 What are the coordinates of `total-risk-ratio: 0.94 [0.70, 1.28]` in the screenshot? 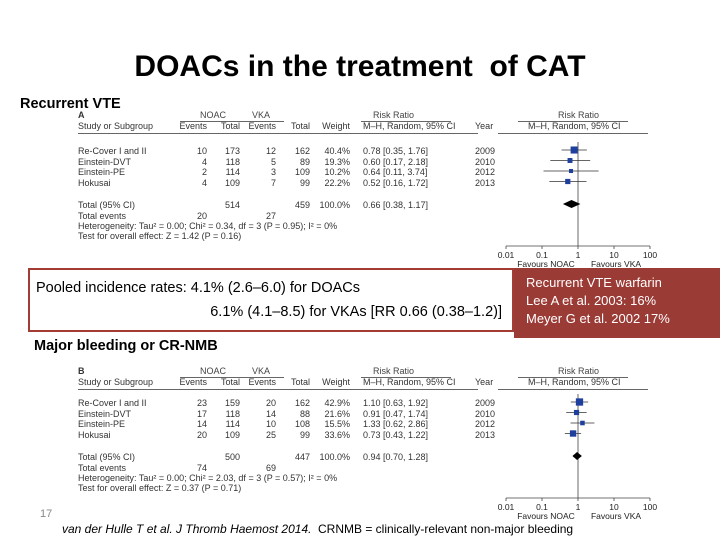 It's located at (396, 457).